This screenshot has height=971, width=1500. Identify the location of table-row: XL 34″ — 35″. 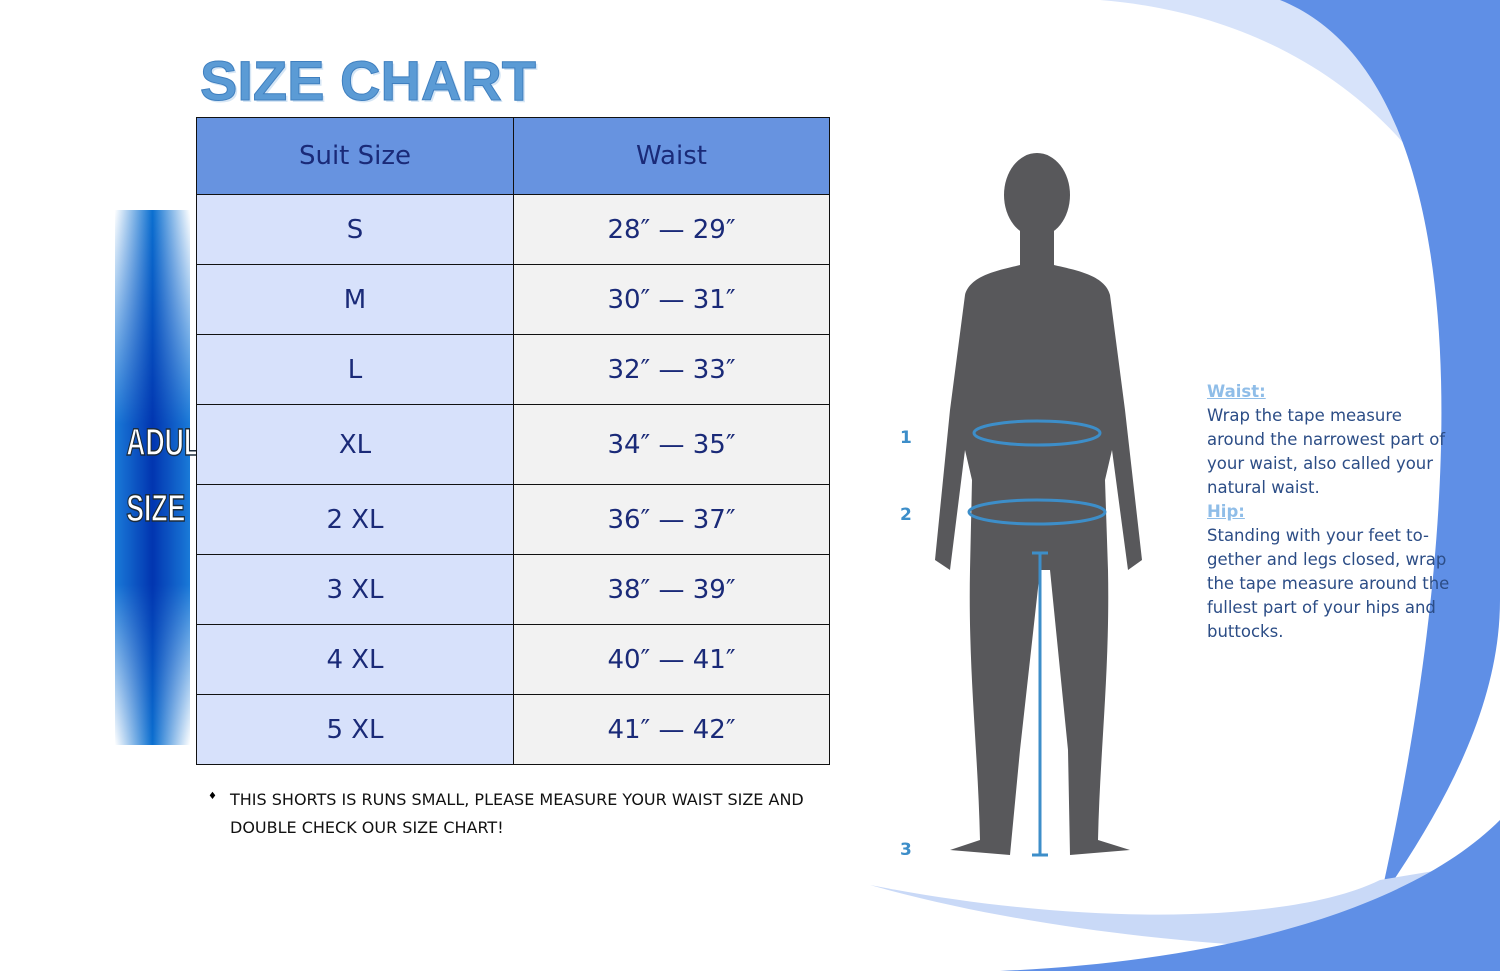
(513, 444).